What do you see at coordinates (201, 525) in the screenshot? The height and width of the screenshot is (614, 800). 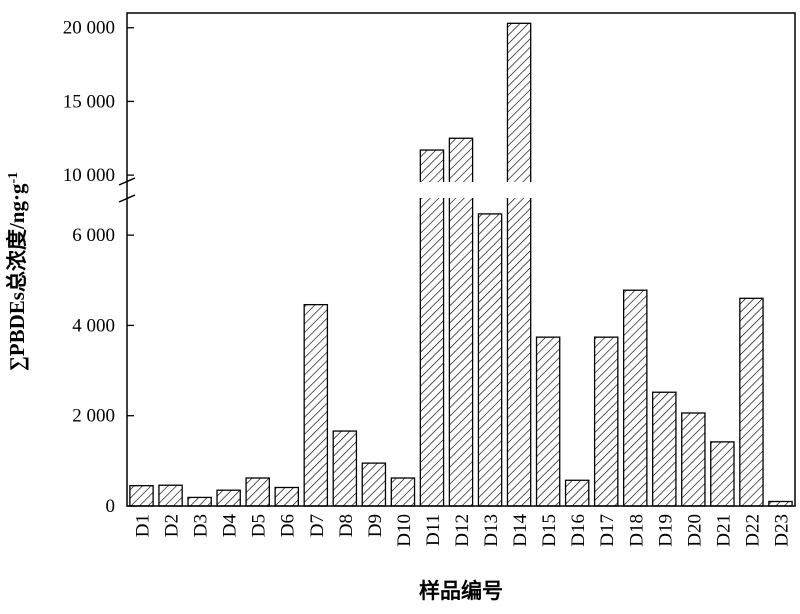 I see `x-tick-label: D3` at bounding box center [201, 525].